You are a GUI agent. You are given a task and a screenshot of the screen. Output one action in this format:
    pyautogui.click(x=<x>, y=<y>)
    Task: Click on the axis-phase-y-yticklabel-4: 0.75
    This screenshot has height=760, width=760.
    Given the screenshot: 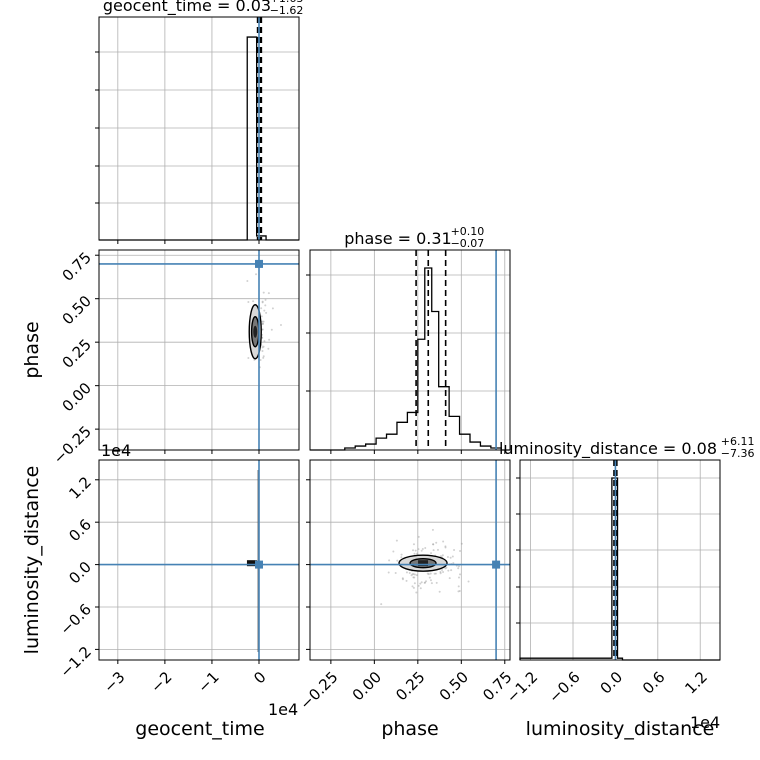 What is the action you would take?
    pyautogui.click(x=77, y=266)
    